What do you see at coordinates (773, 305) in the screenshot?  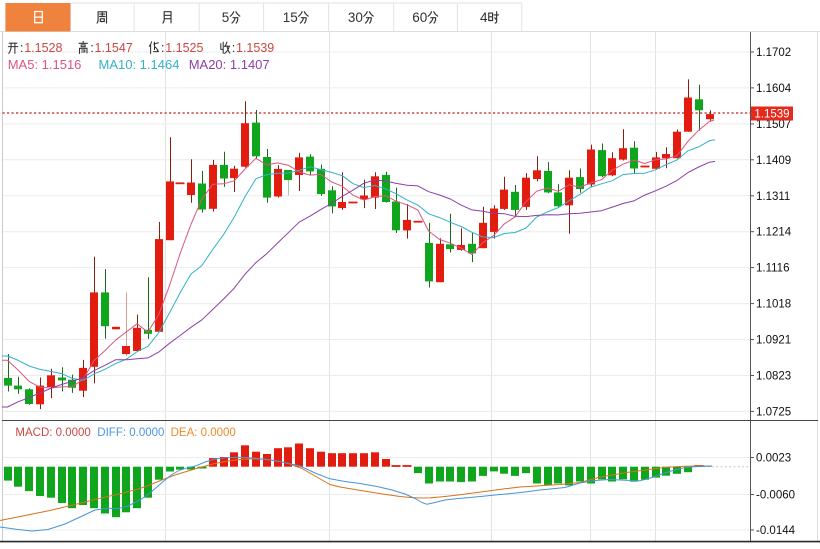 I see `svg-text: 1.1018` at bounding box center [773, 305].